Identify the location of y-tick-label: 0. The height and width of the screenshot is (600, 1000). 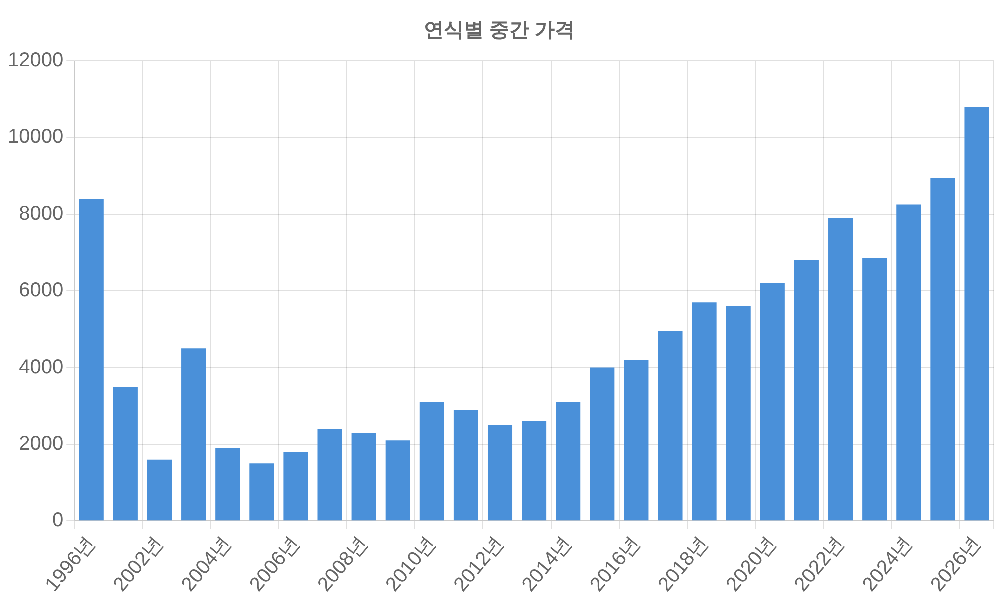
(58, 521).